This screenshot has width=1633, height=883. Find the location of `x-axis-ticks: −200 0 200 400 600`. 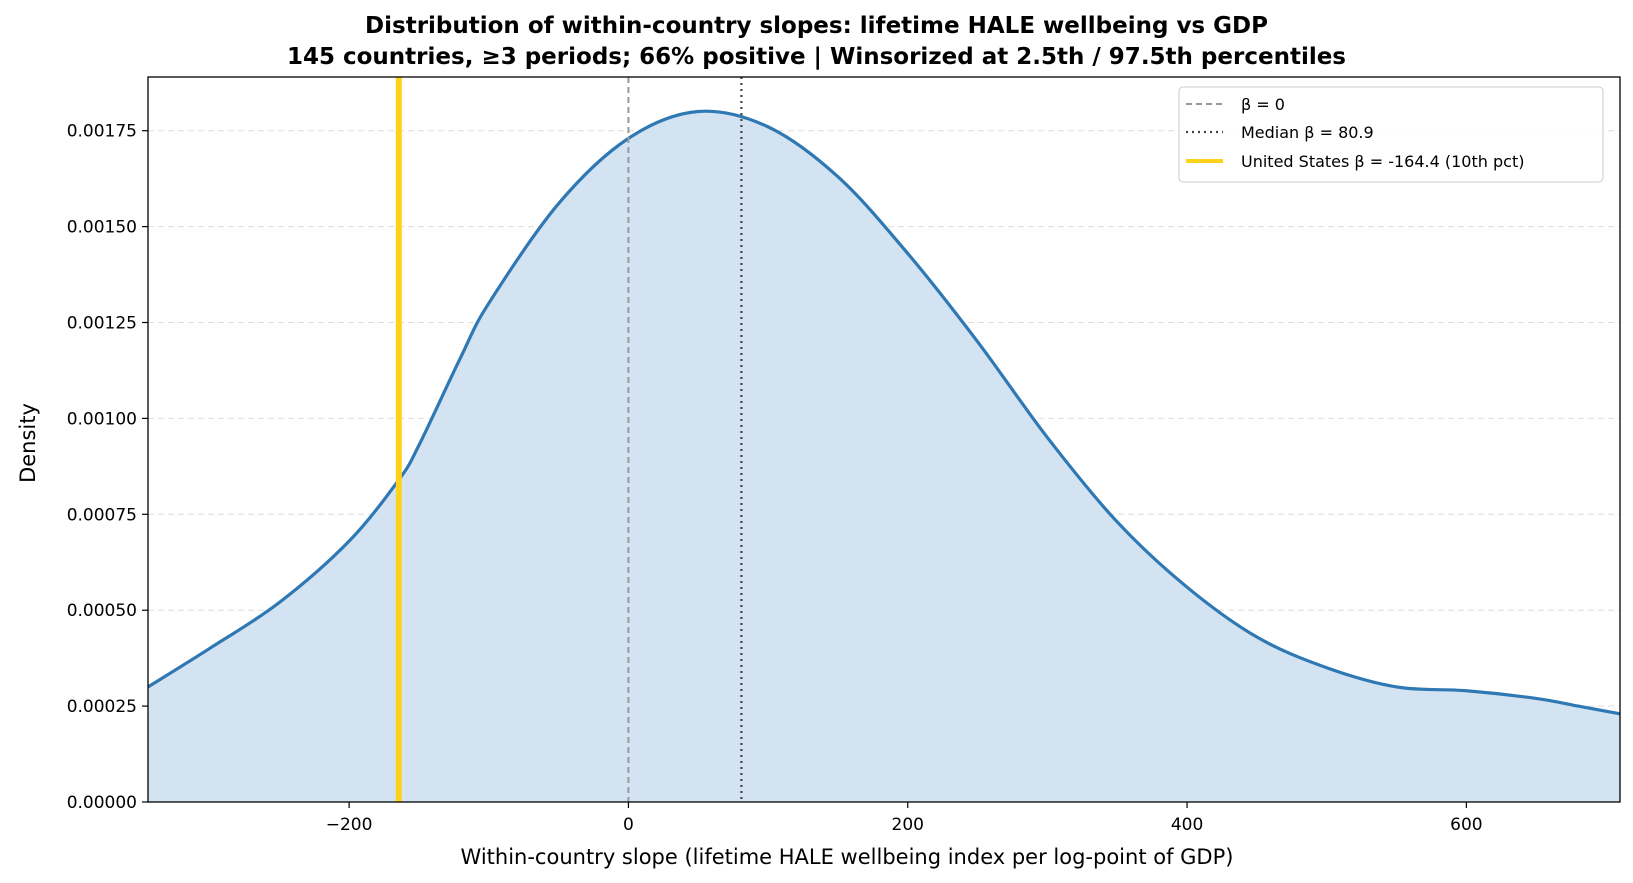

x-axis-ticks: −200 0 200 400 600 is located at coordinates (904, 818).